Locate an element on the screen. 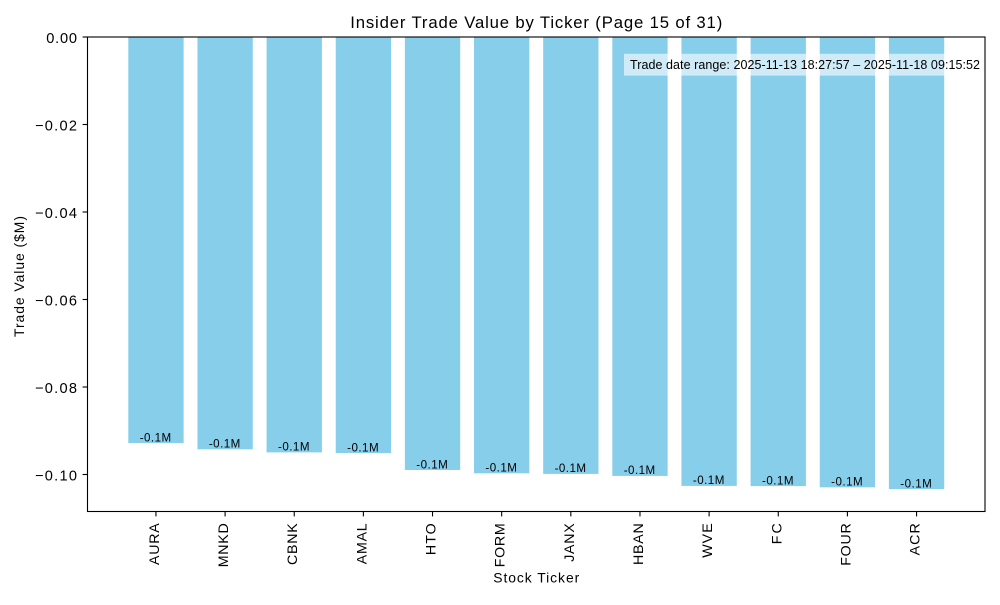  svg-text: 0.00 is located at coordinates (61, 39).